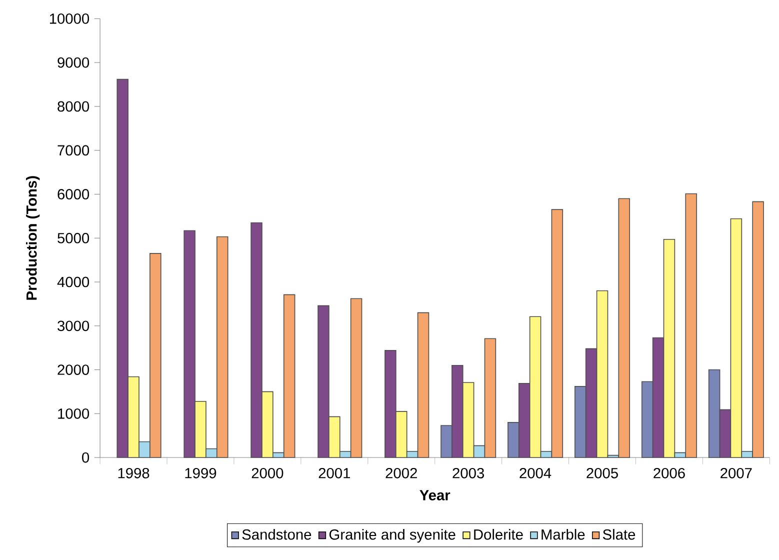  Describe the element at coordinates (74, 194) in the screenshot. I see `y-tick-label: 6000` at that location.